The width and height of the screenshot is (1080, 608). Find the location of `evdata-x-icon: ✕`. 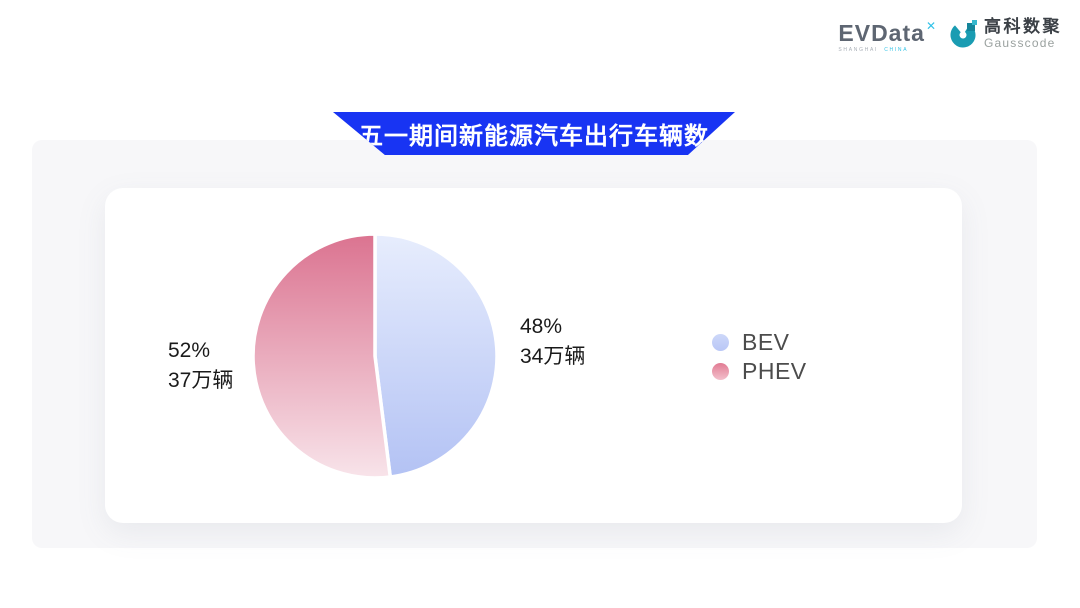

evdata-x-icon: ✕ is located at coordinates (930, 26).